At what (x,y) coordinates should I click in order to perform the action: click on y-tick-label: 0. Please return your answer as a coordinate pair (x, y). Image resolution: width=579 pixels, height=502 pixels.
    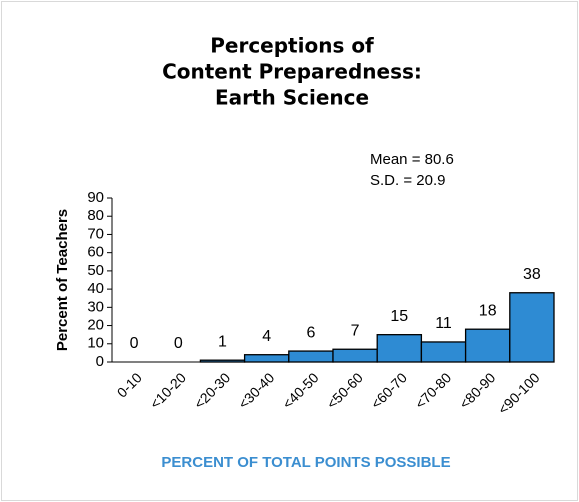
    Looking at the image, I should click on (100, 361).